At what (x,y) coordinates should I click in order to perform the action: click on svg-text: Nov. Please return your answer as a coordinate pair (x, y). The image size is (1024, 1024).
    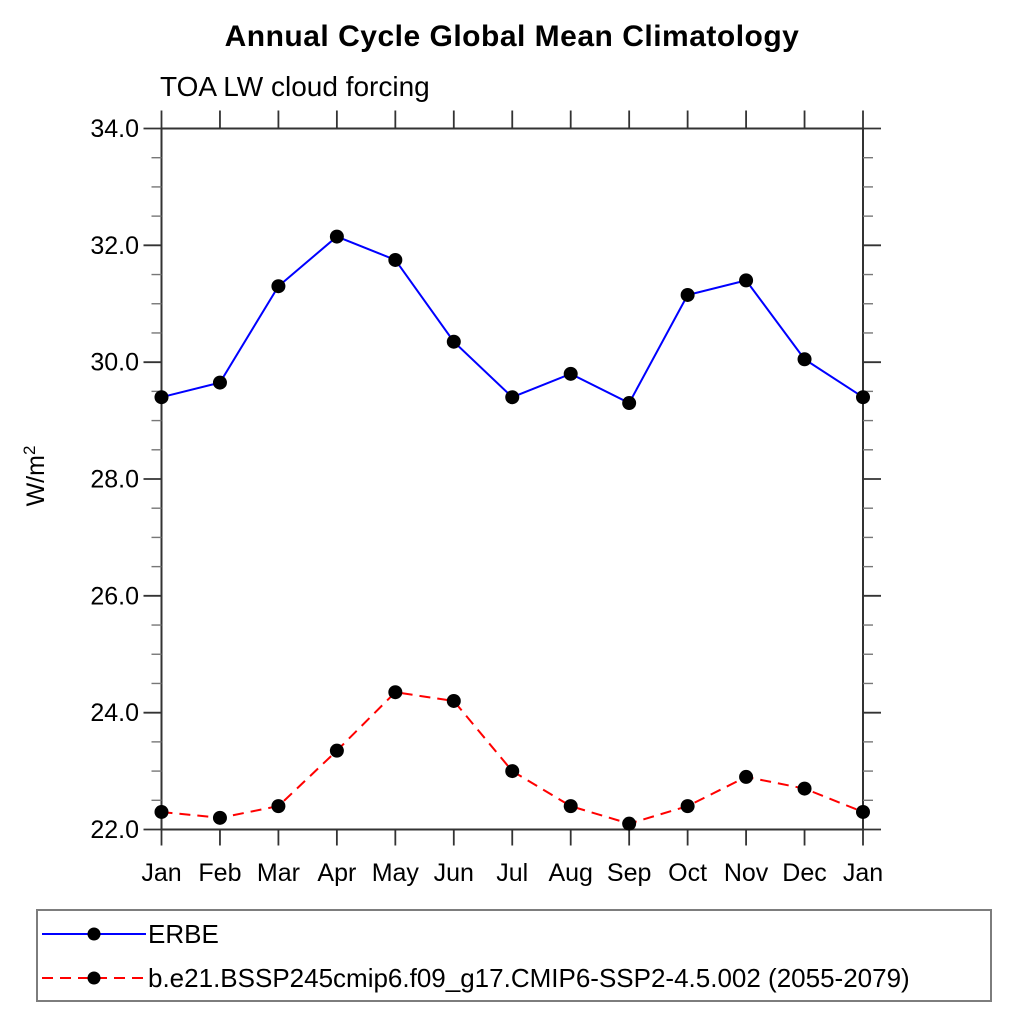
    Looking at the image, I should click on (746, 873).